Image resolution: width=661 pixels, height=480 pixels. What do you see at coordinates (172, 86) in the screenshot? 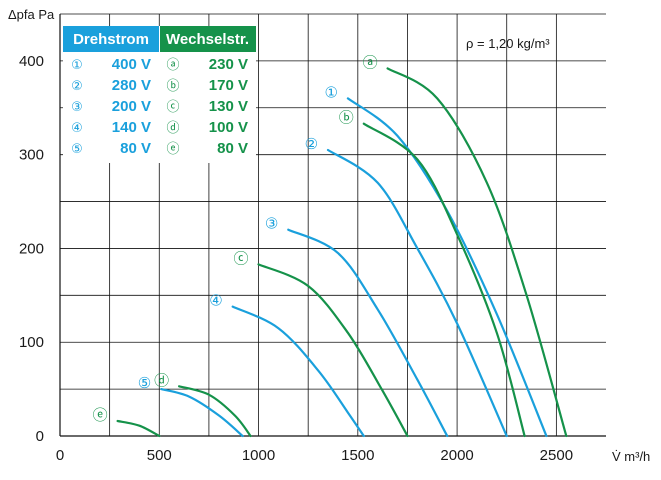
I see `legend-wechsel-marker: ⓑ` at bounding box center [172, 86].